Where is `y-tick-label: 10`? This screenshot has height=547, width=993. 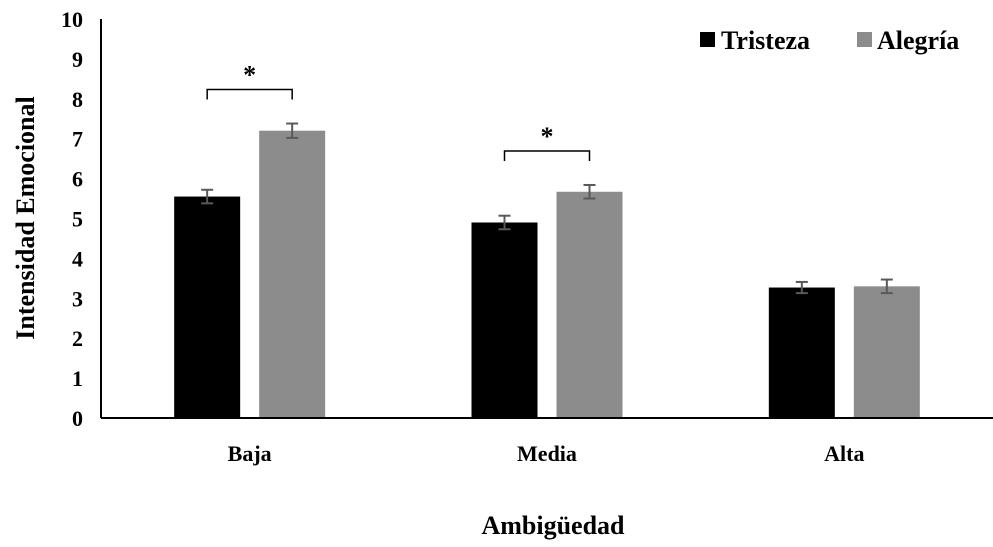 y-tick-label: 10 is located at coordinates (72, 19).